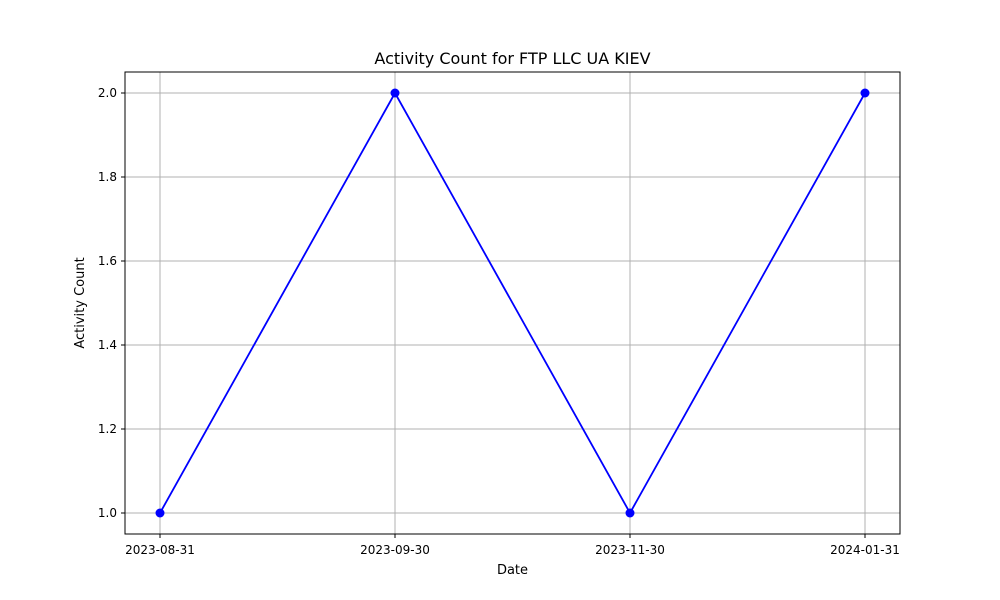 The width and height of the screenshot is (1000, 600). Describe the element at coordinates (865, 550) in the screenshot. I see `x-tick-label: 2024-01-31` at that location.